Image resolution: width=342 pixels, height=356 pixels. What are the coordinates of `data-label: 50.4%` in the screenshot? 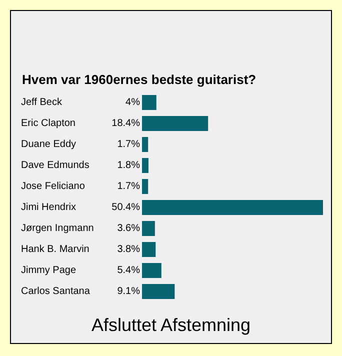 It's located at (126, 207).